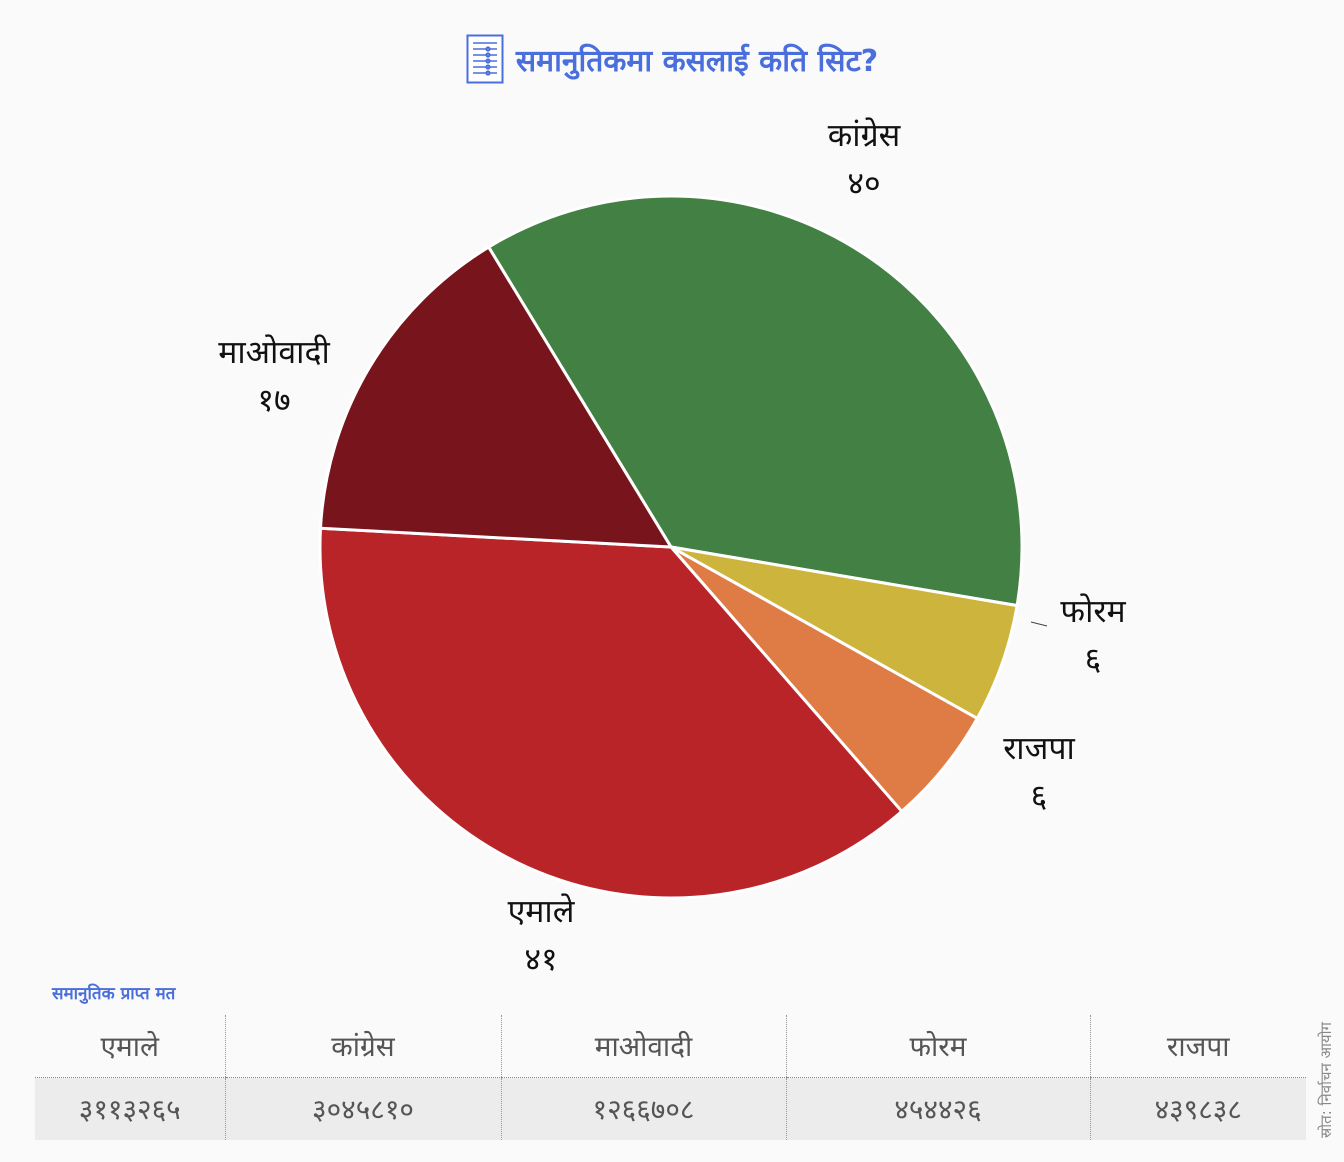 This screenshot has height=1162, width=1344. What do you see at coordinates (540, 959) in the screenshot?
I see `slice-label-value: ४१` at bounding box center [540, 959].